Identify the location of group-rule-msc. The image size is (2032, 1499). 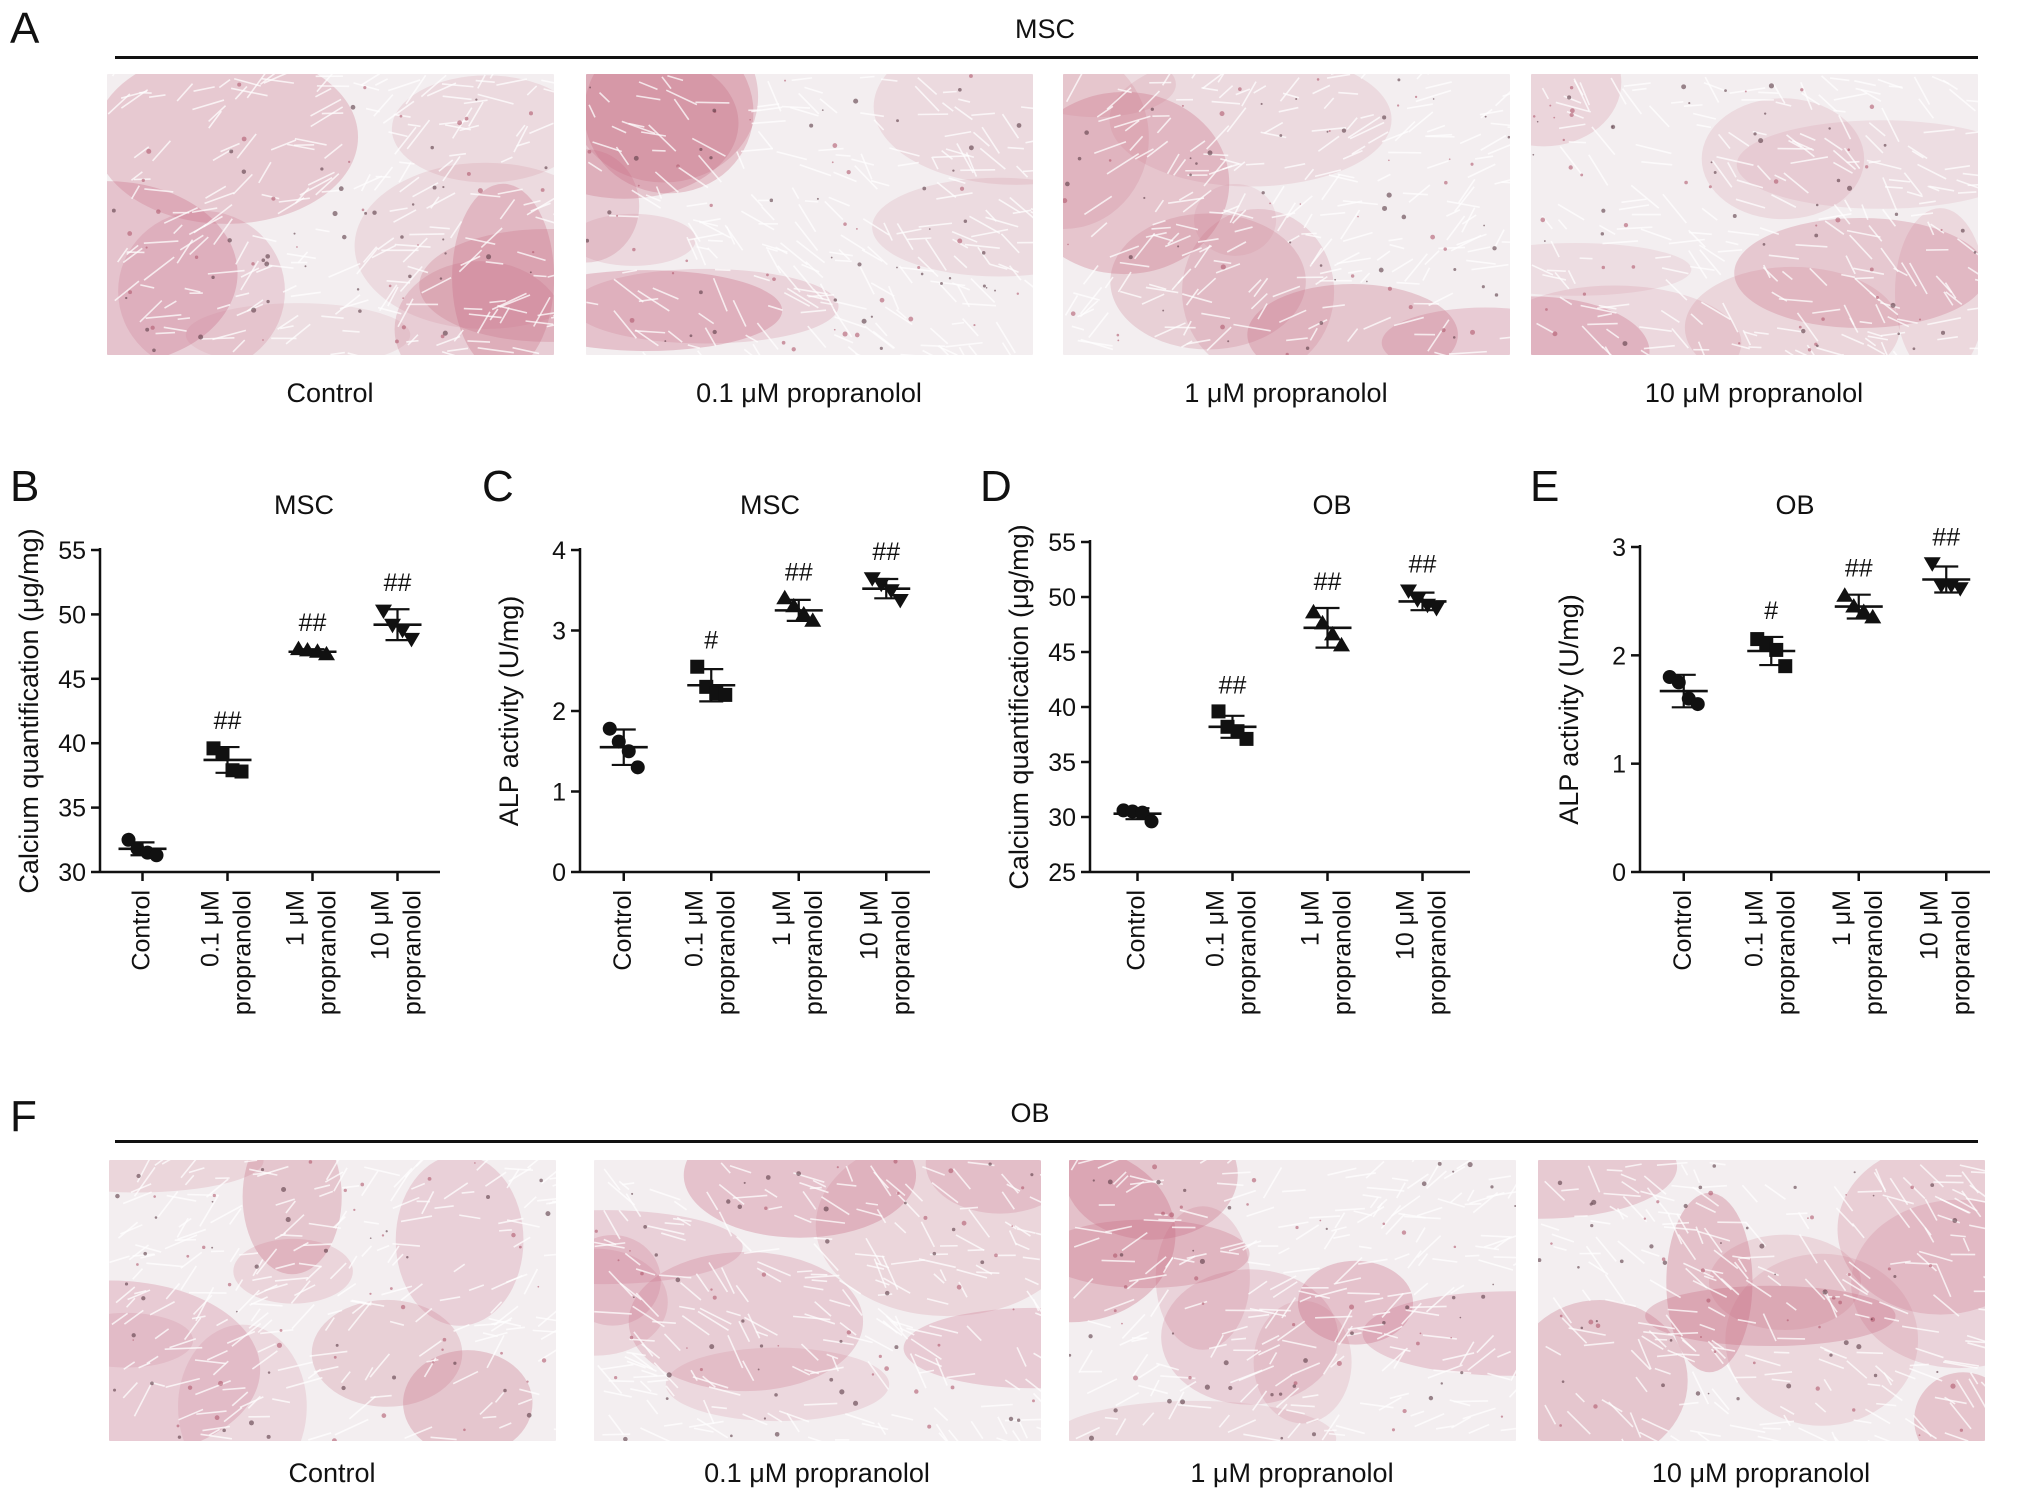
(1046, 57).